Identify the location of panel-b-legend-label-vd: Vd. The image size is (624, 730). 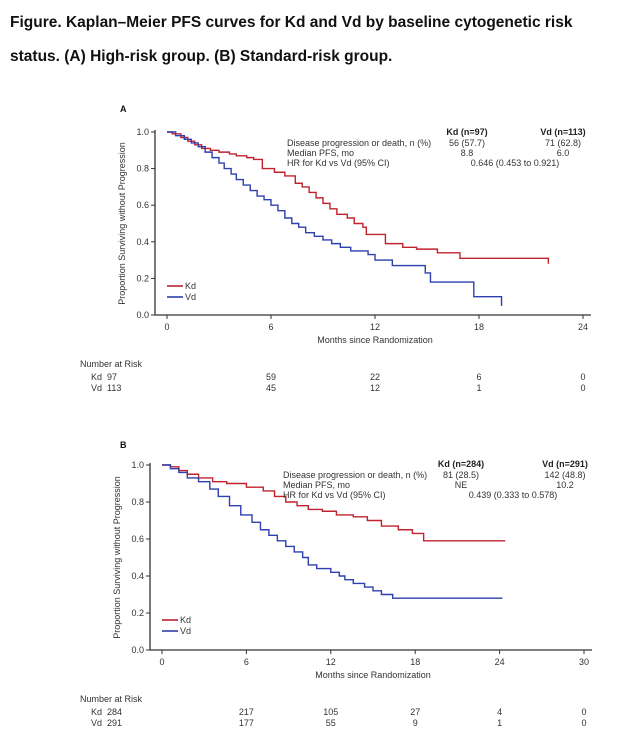
(185, 631).